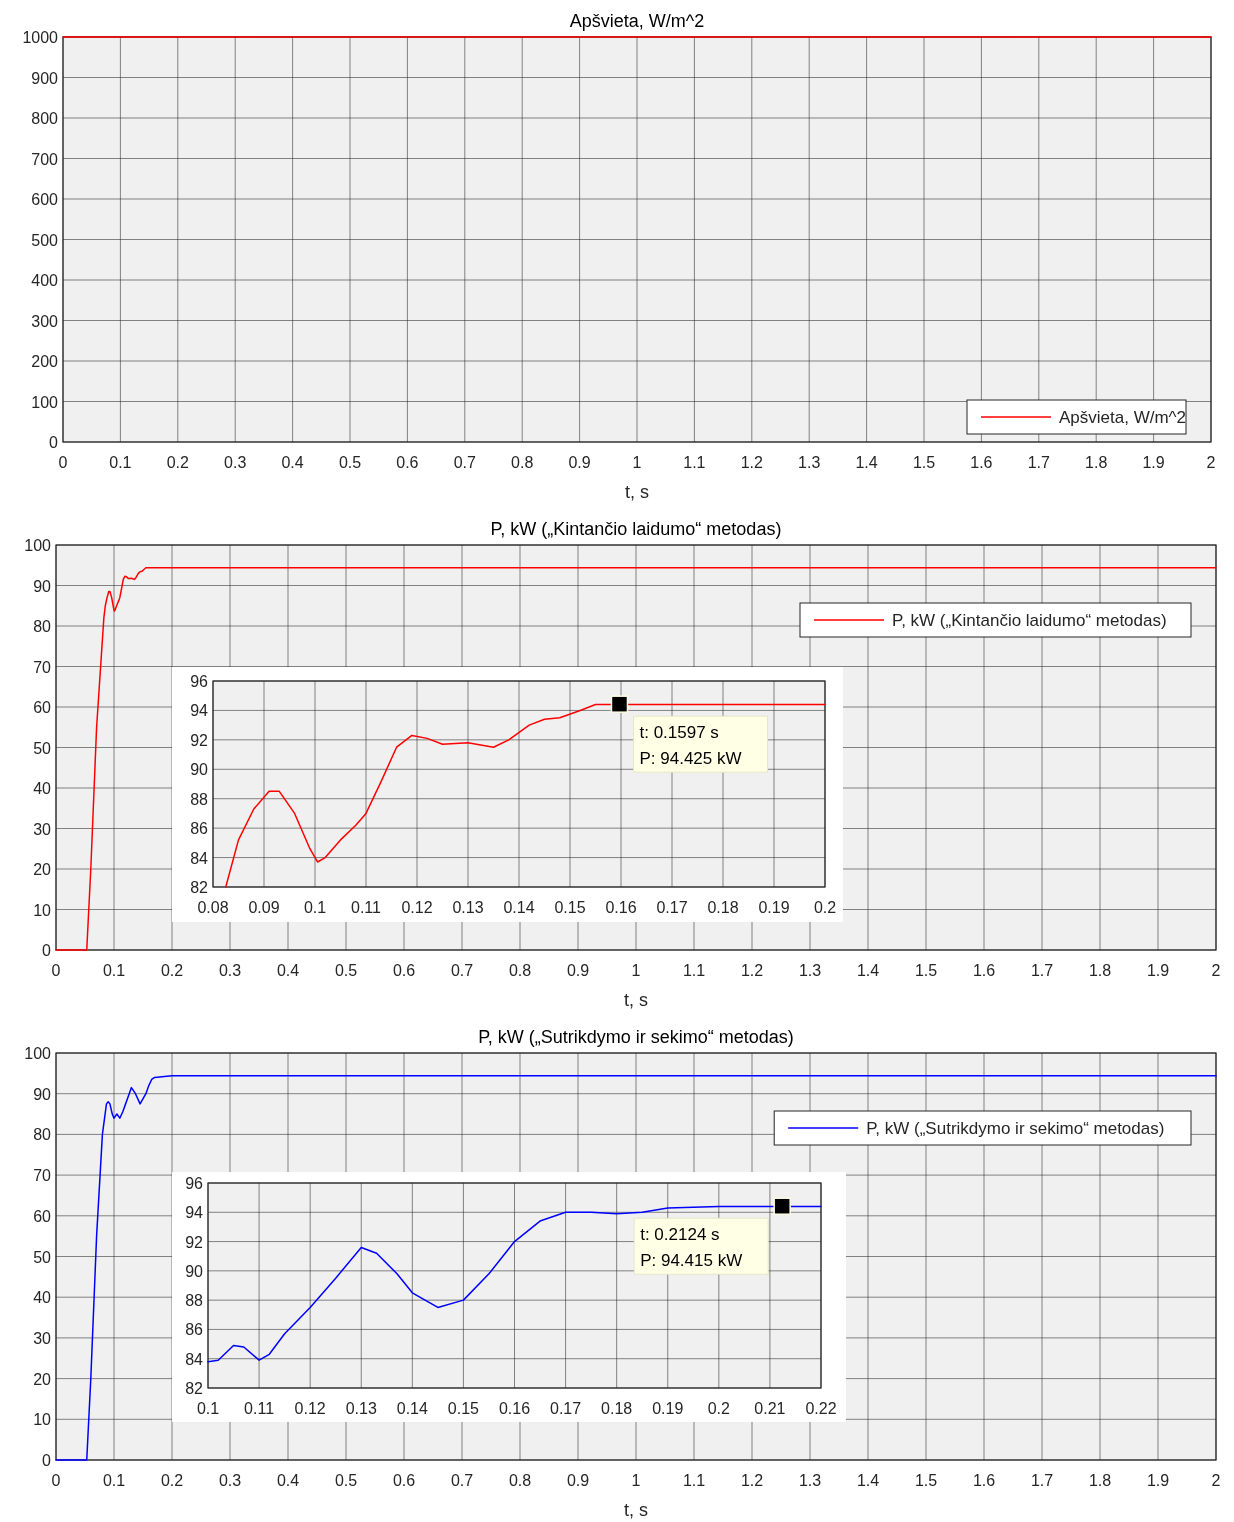 The height and width of the screenshot is (1522, 1234). I want to click on annotation: P: 94.415 kW, so click(691, 1261).